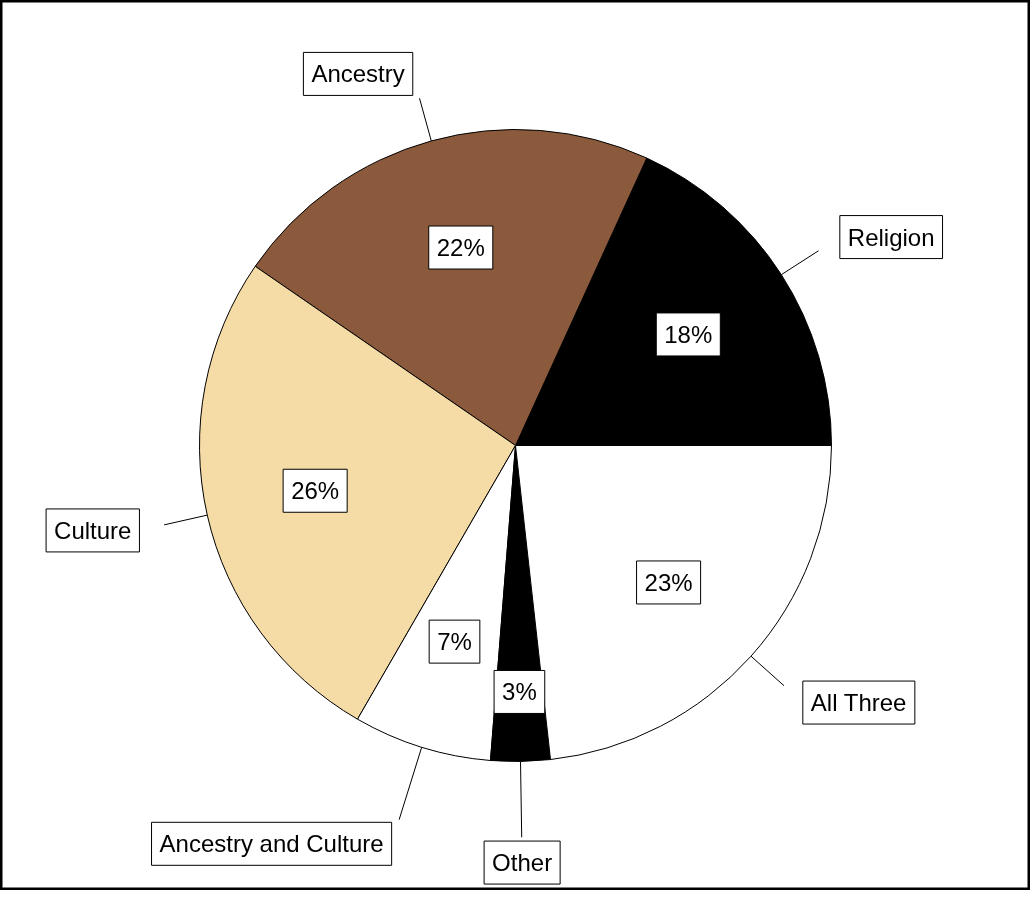  Describe the element at coordinates (93, 530) in the screenshot. I see `legend-label: Culture` at that location.